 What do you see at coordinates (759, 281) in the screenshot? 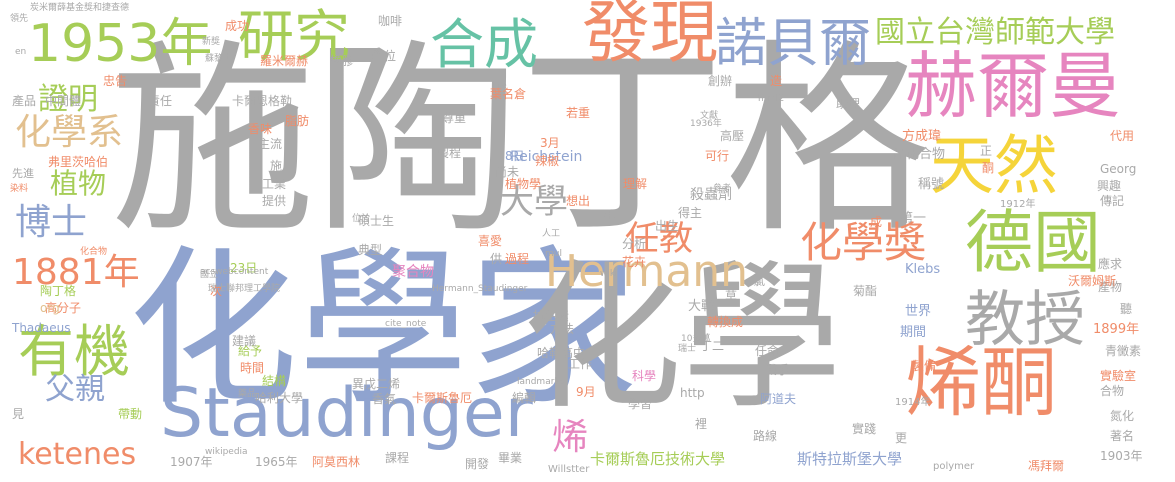
I see `cloud-word: 氯` at bounding box center [759, 281].